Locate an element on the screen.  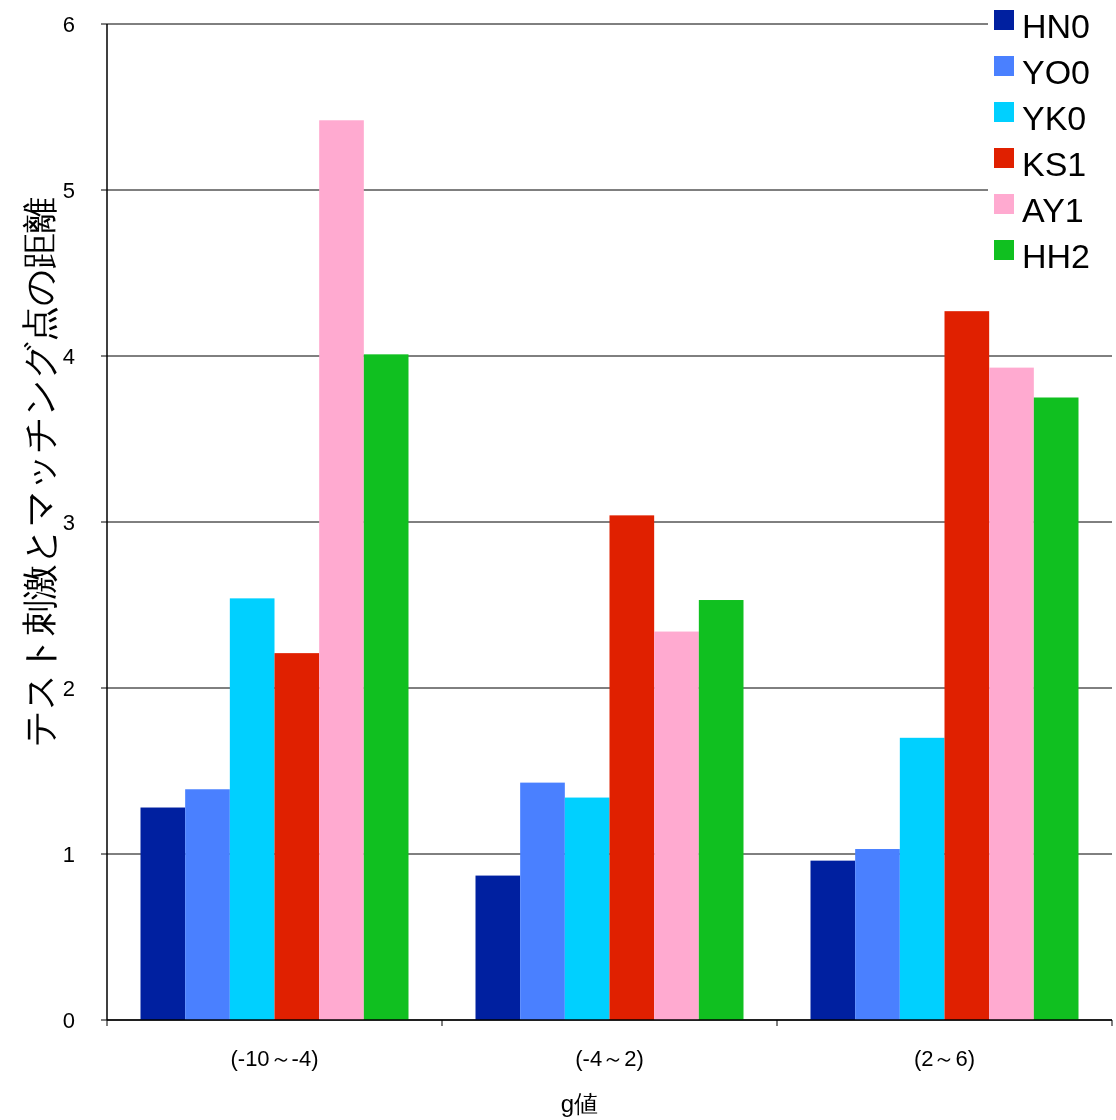
legend-label: HN0 is located at coordinates (1056, 26).